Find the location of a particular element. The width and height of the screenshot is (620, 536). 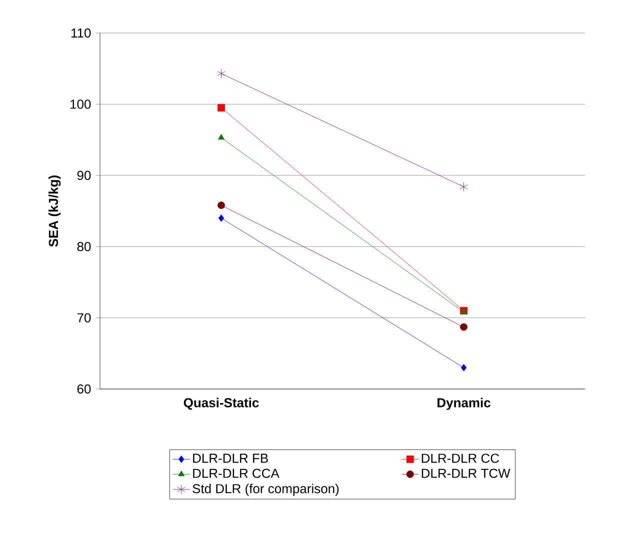

legend-label: DLR-DLR TCW is located at coordinates (466, 473).